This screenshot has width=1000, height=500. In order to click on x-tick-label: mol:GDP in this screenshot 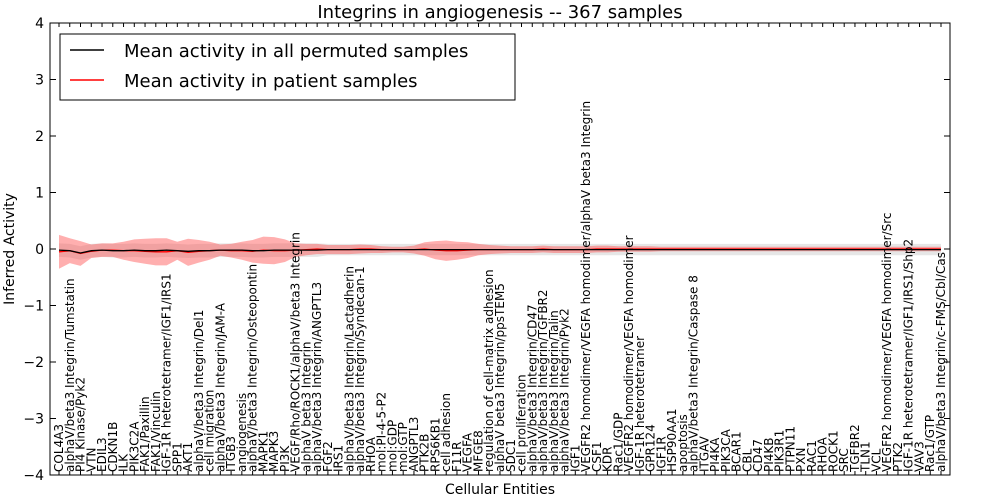, I will do `click(392, 446)`.